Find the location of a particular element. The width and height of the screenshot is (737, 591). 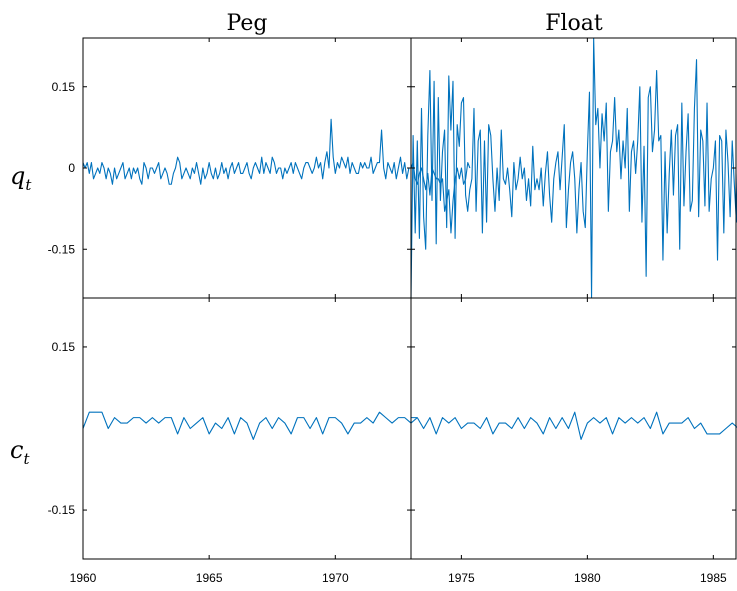

y-tick-label: 0 is located at coordinates (71, 168).